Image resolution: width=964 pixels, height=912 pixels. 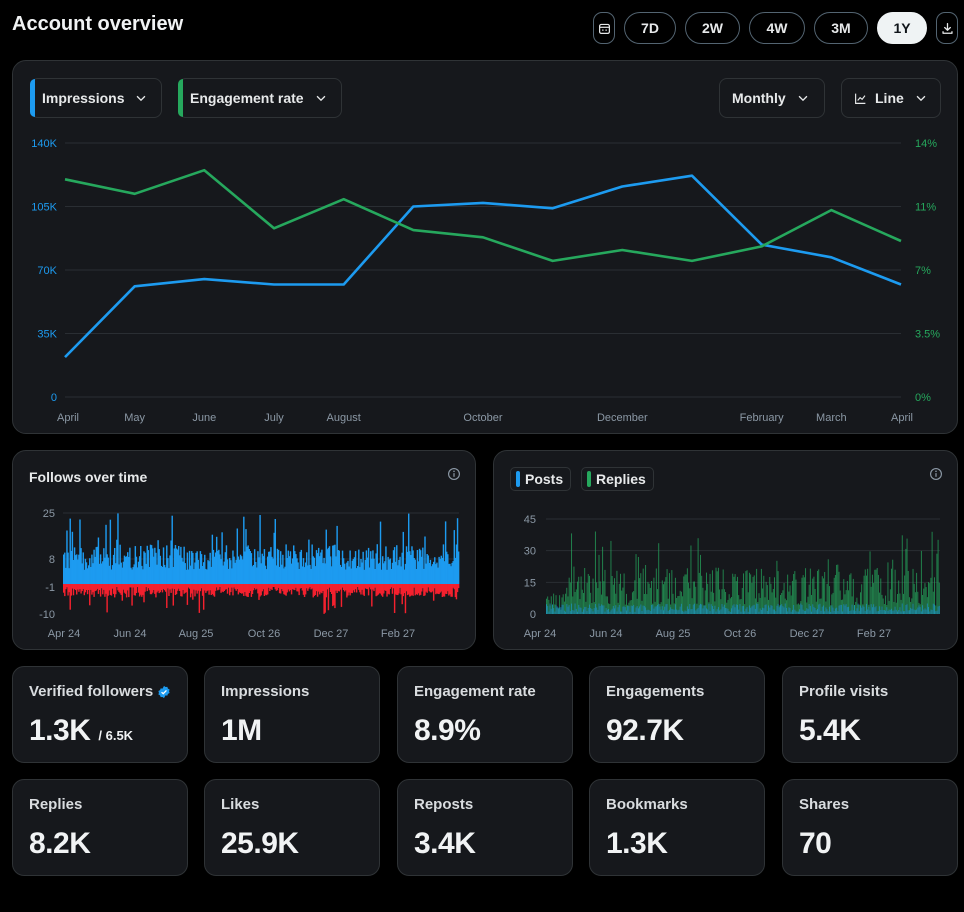 What do you see at coordinates (891, 98) in the screenshot?
I see `chart-type-dropdown: Line` at bounding box center [891, 98].